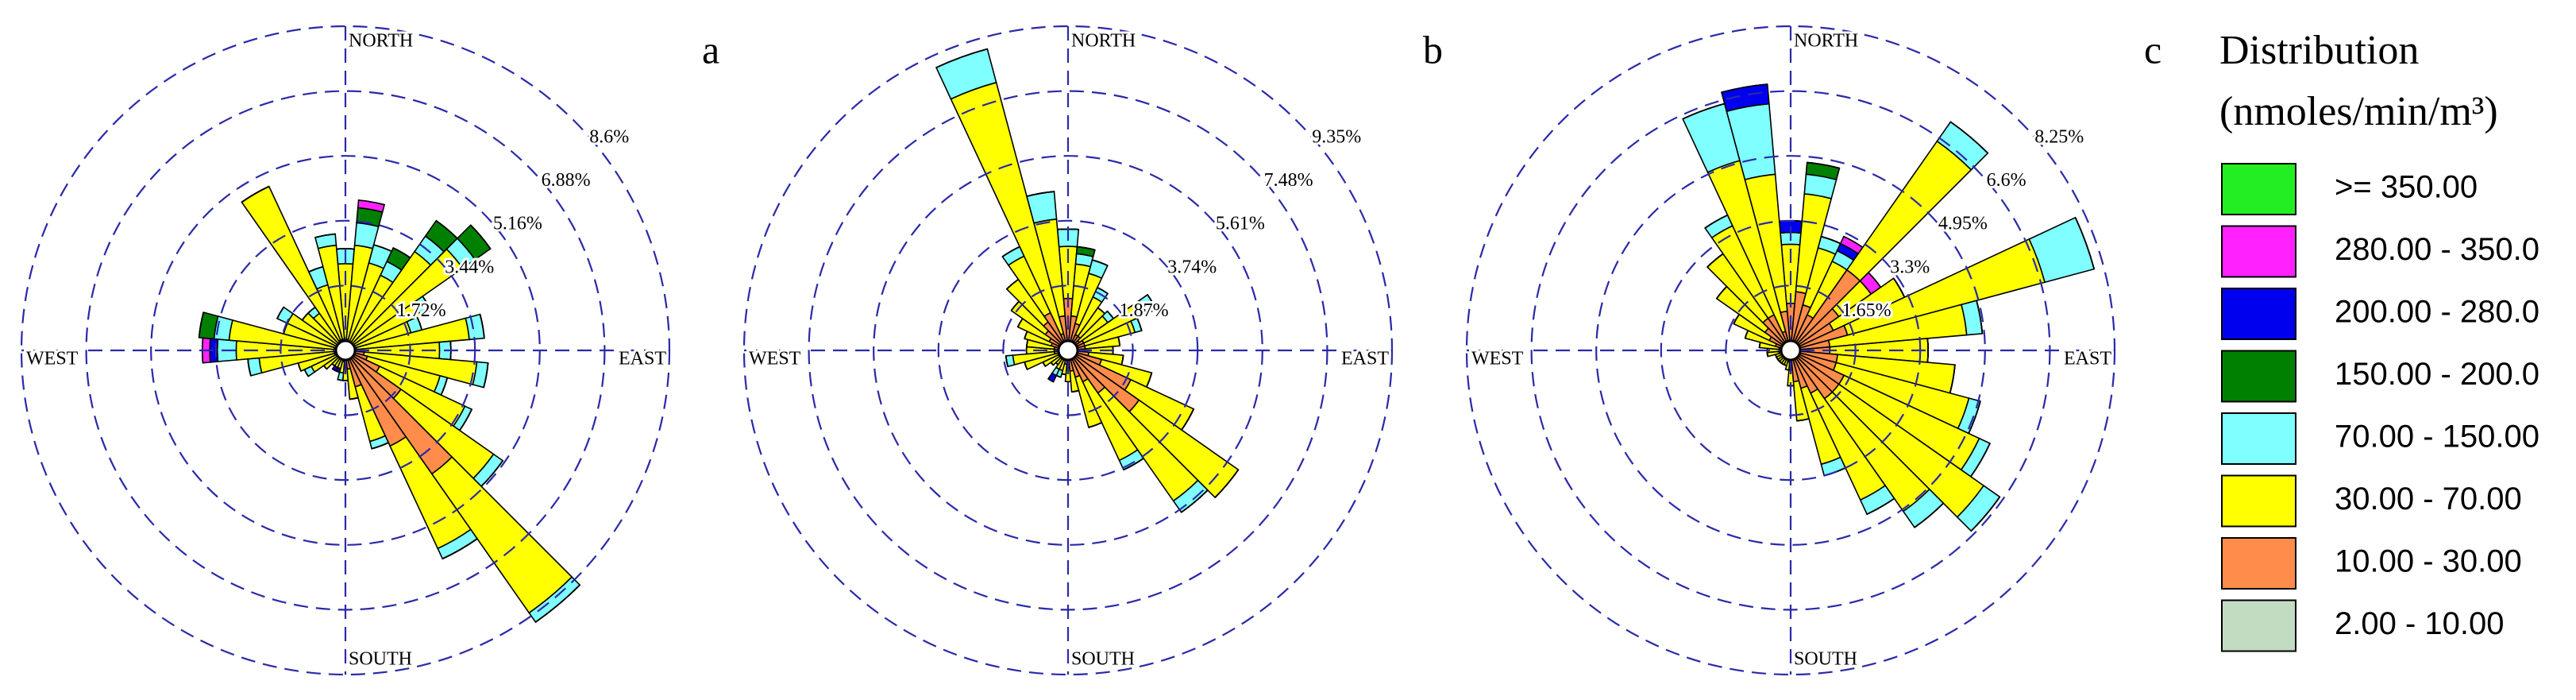 This screenshot has height=700, width=2576. What do you see at coordinates (2152, 49) in the screenshot?
I see `panel-label: c` at bounding box center [2152, 49].